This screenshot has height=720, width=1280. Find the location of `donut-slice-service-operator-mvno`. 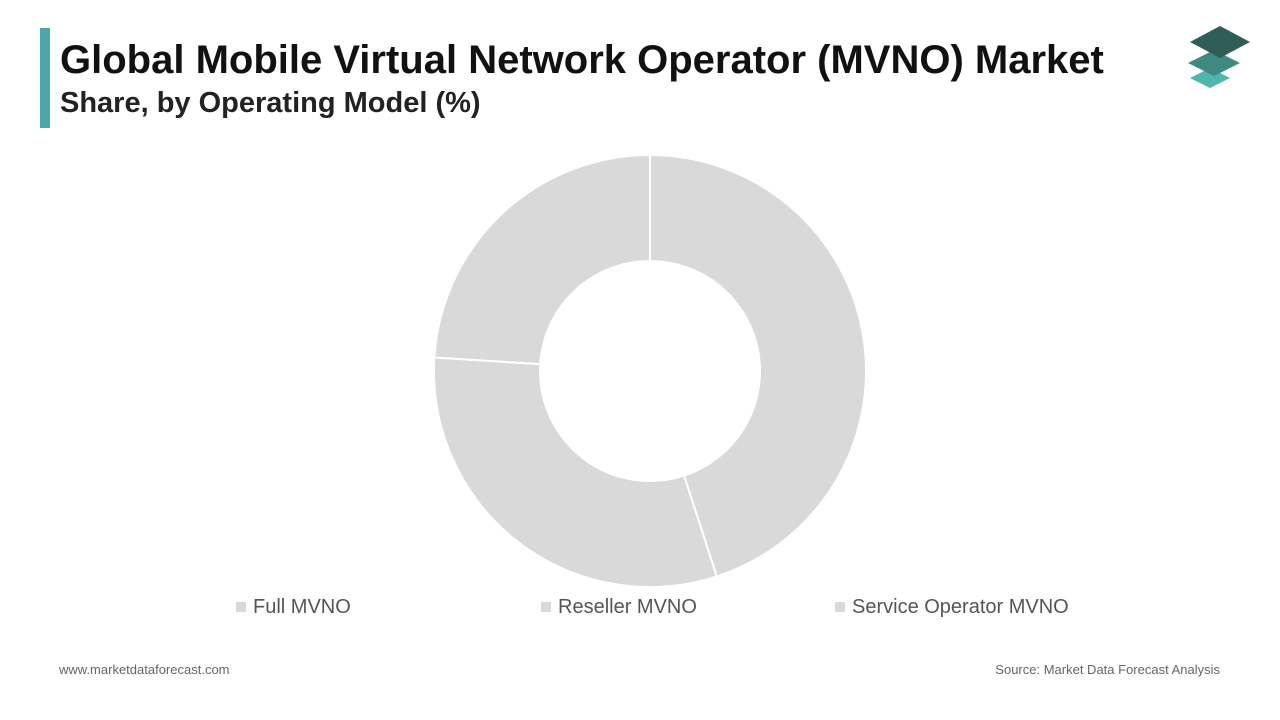

donut-slice-service-operator-mvno is located at coordinates (542, 259).